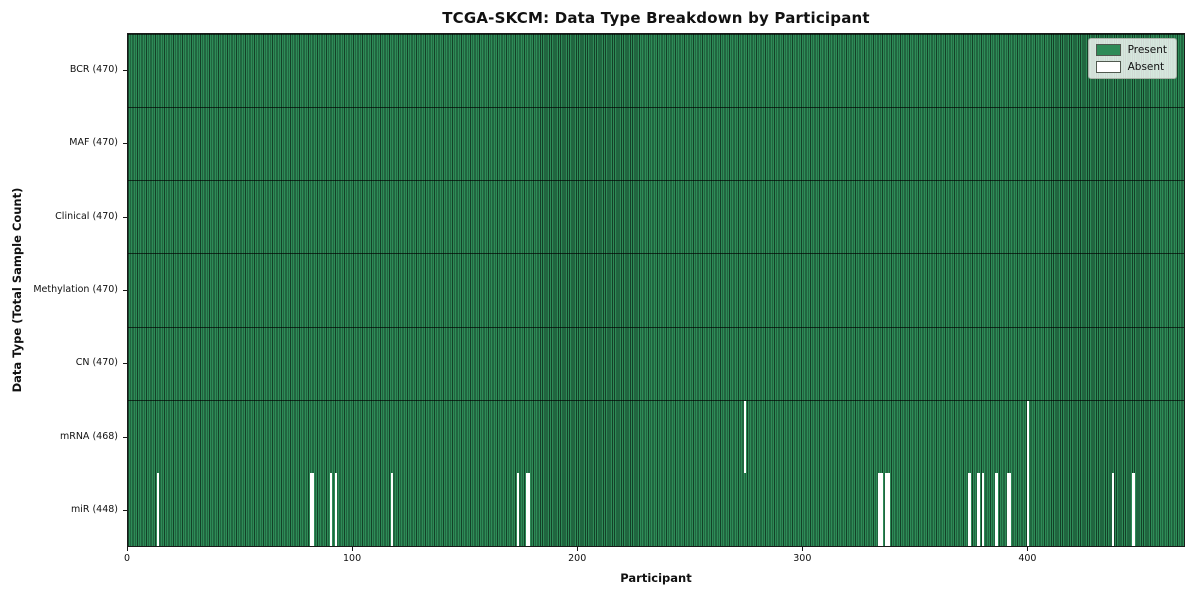 The image size is (1200, 600). I want to click on legend-entry-present: Present, so click(1131, 50).